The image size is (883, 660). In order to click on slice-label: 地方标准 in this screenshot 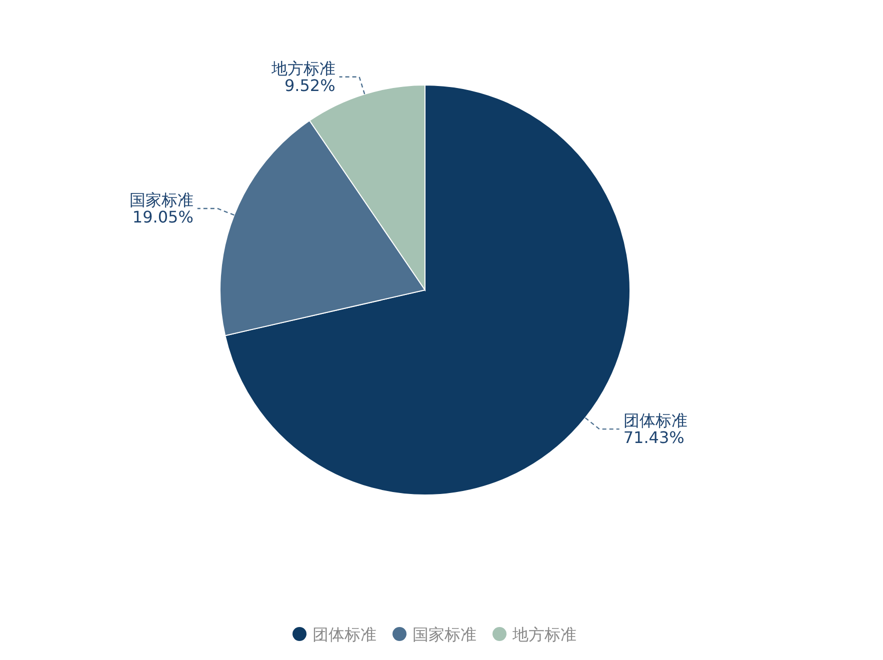, I will do `click(303, 68)`.